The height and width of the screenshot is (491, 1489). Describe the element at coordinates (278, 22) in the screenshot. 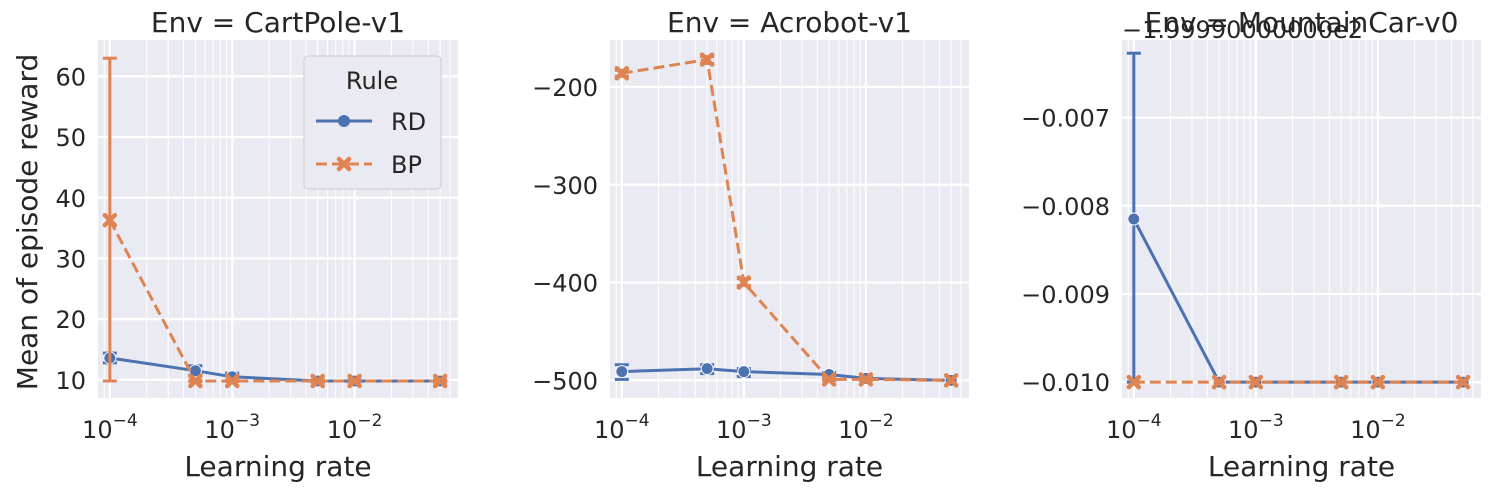

I see `panel-title: Env = CartPole-v1` at that location.